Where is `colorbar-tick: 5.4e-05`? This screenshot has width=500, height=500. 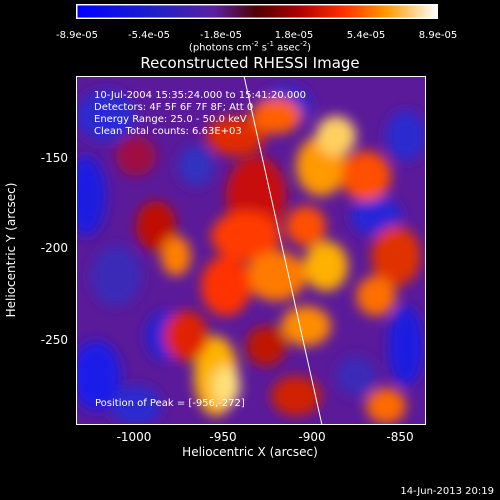
colorbar-tick: 5.4e-05 is located at coordinates (366, 35).